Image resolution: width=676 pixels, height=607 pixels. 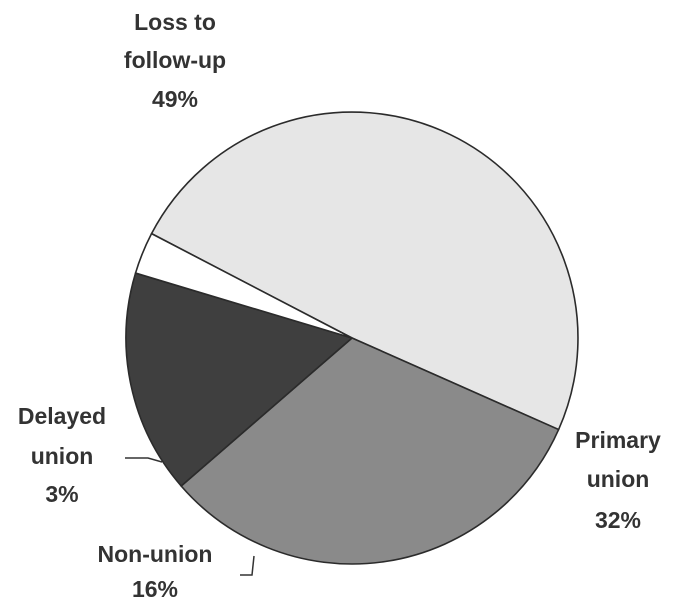 I want to click on pie-slice-delayed-union, so click(x=243, y=285).